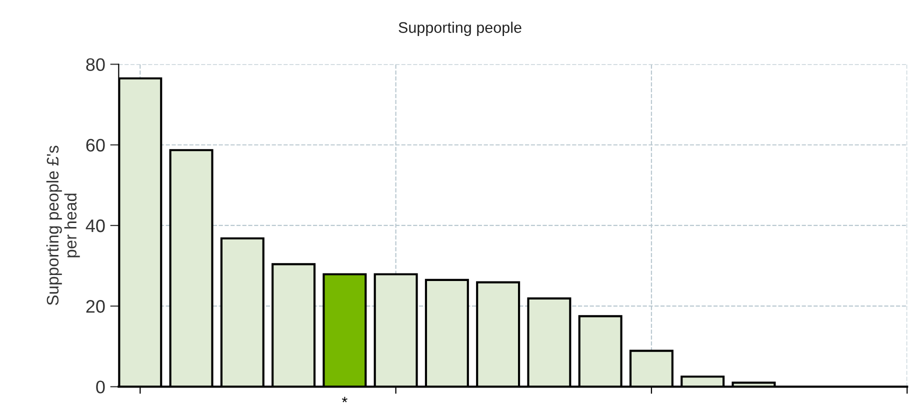 The height and width of the screenshot is (412, 920). I want to click on y-tick-label: 80, so click(95, 64).